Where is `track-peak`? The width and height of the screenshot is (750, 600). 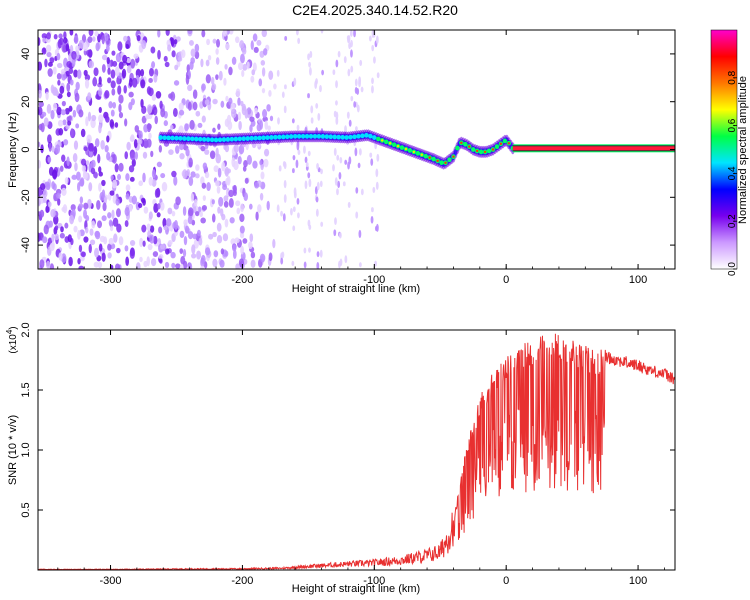 track-peak is located at coordinates (390, 143).